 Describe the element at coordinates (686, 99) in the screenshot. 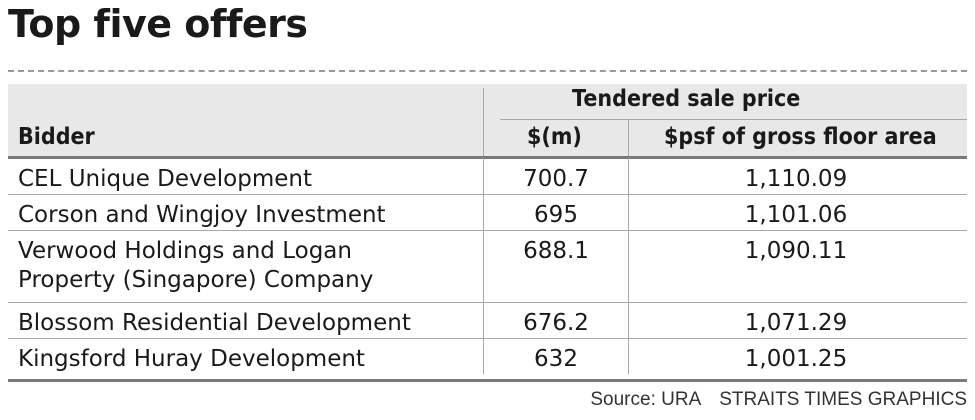

I see `header-group-label: Tendered sale price` at that location.